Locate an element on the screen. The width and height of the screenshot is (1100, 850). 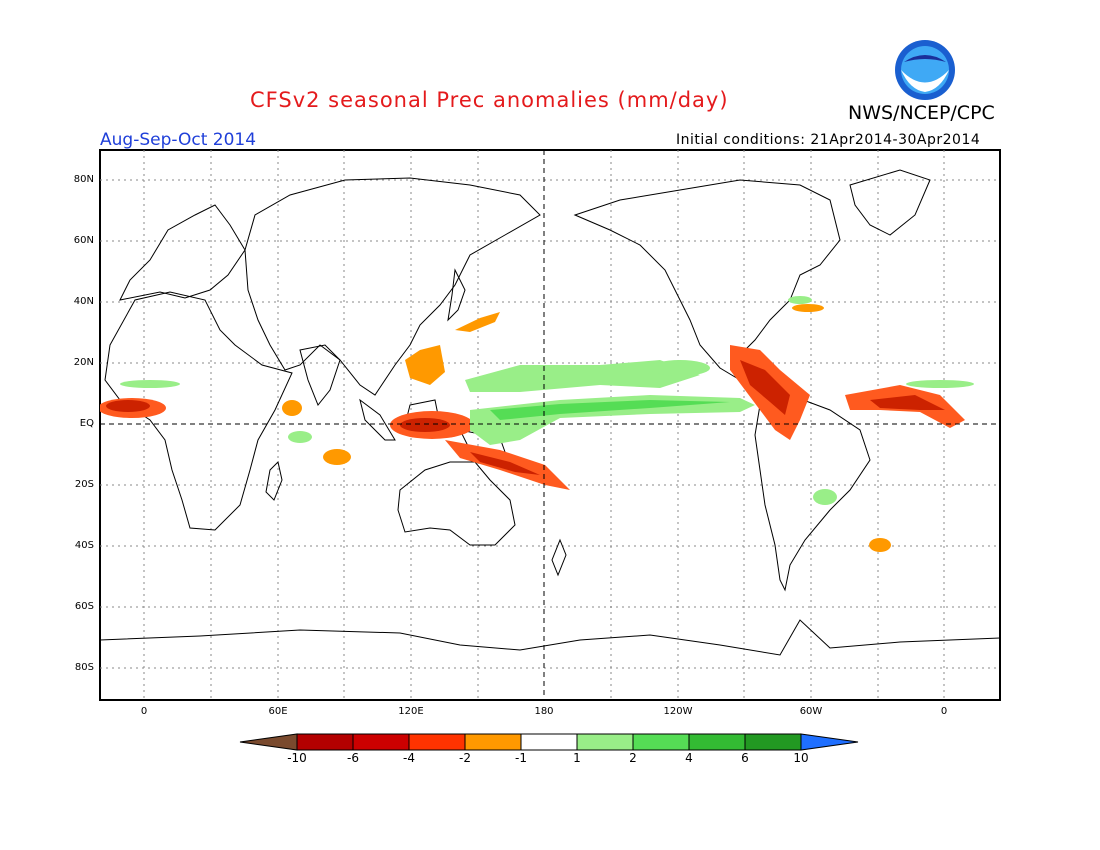
lat-label: 80N is located at coordinates (83, 179).